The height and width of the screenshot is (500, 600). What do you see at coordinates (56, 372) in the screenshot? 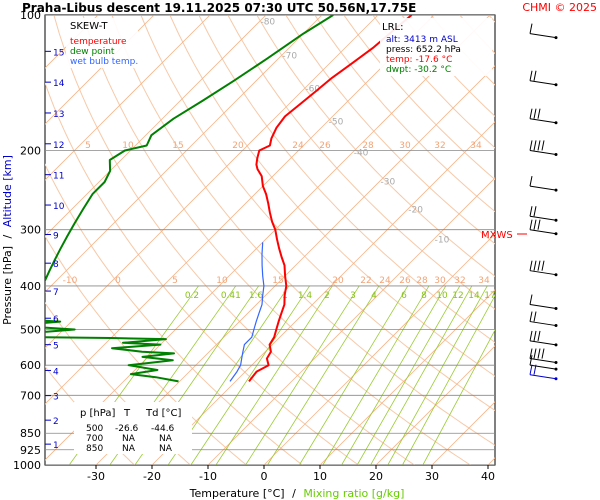
I see `altitude-tick-label: 4` at bounding box center [56, 372].